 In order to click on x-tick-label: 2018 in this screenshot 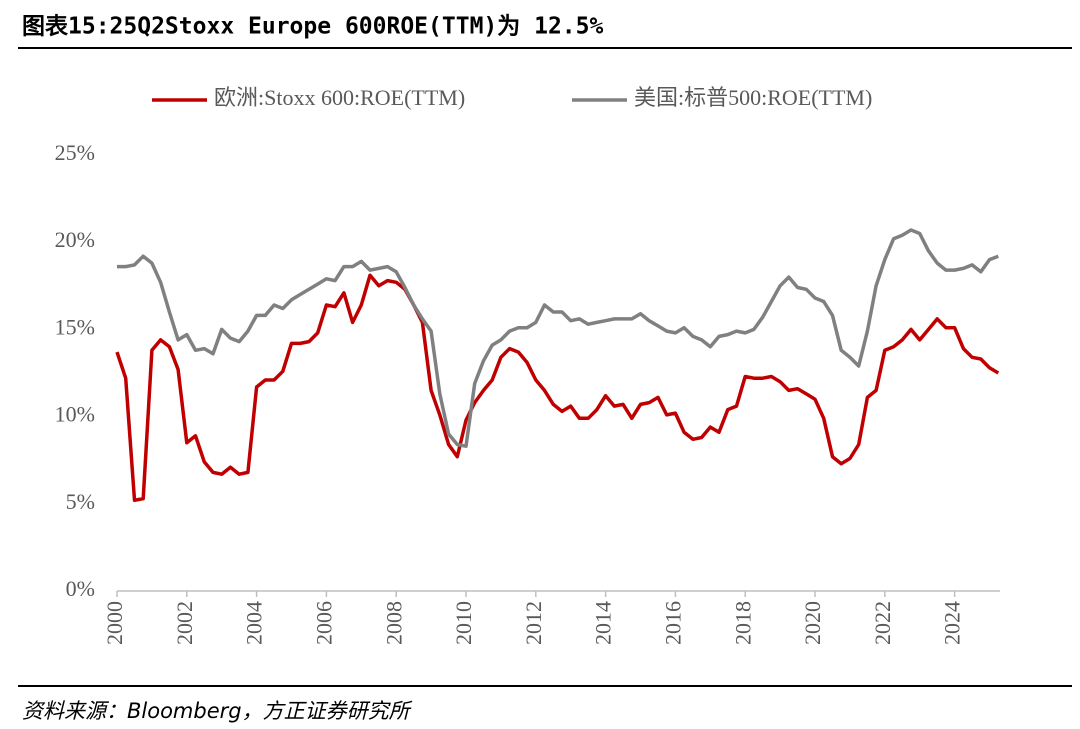, I will do `click(742, 623)`.